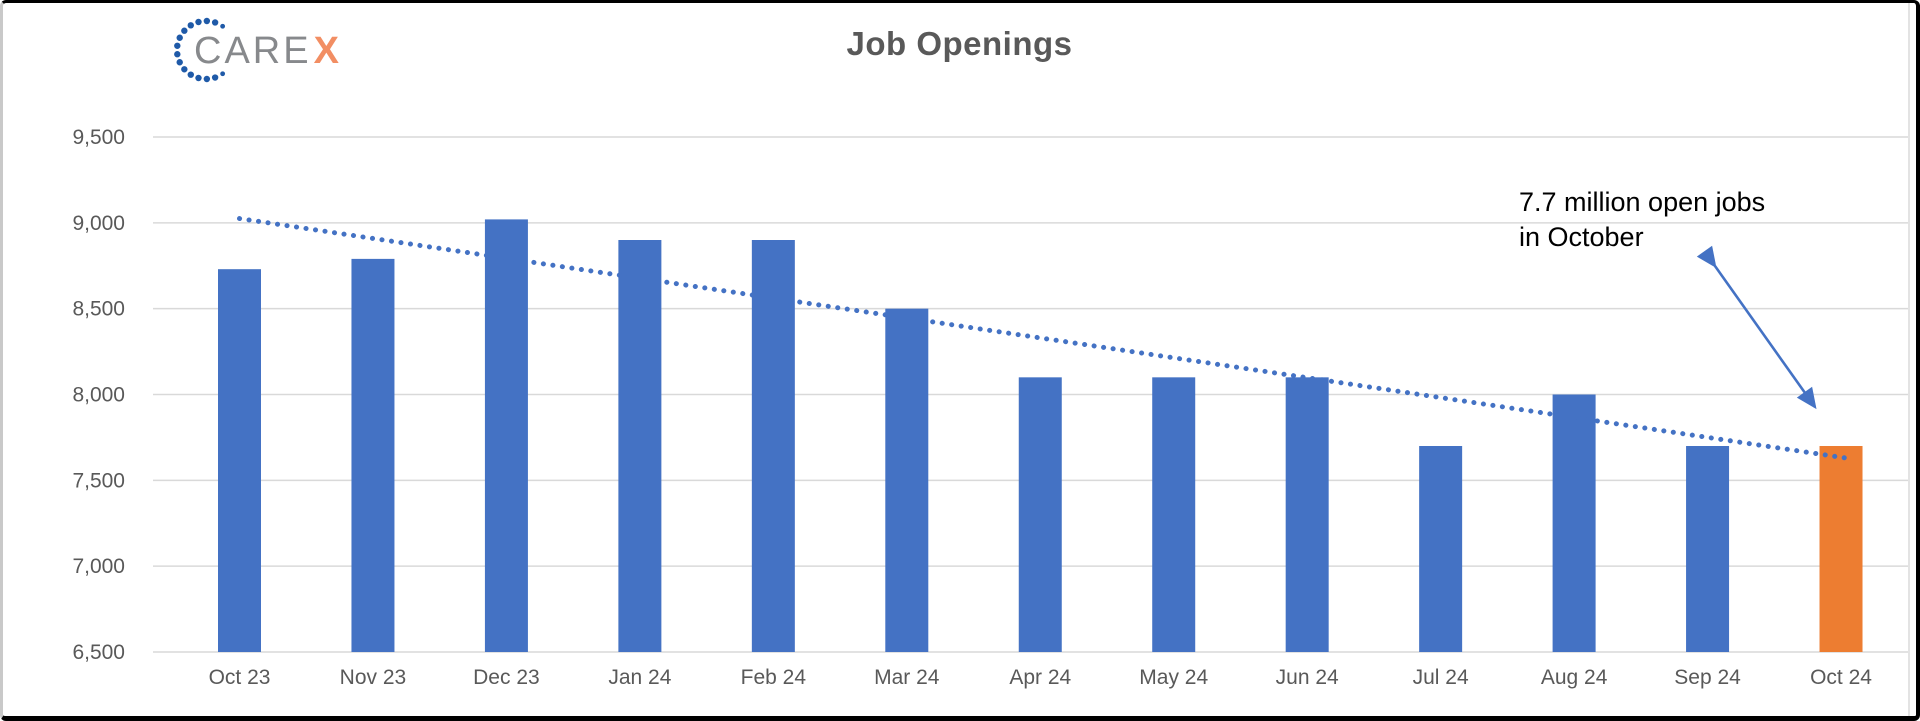 This screenshot has width=1920, height=721. Describe the element at coordinates (774, 677) in the screenshot. I see `x-tick-feb-24: Feb 24` at that location.